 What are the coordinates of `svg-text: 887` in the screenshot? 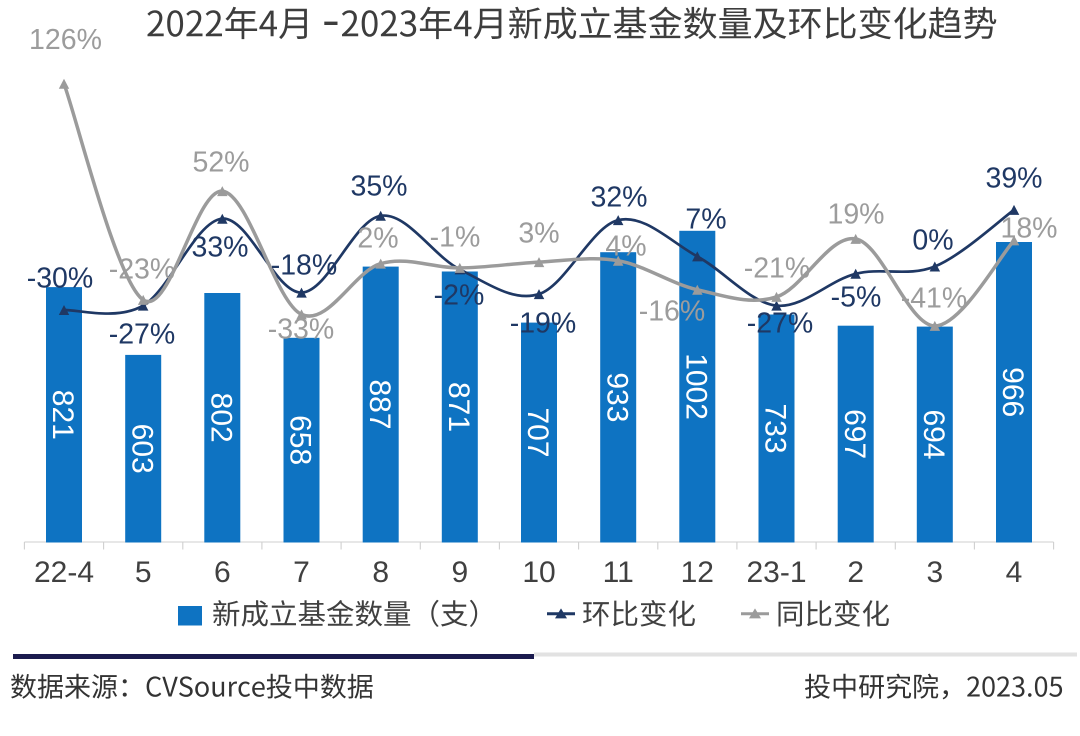 It's located at (379, 404).